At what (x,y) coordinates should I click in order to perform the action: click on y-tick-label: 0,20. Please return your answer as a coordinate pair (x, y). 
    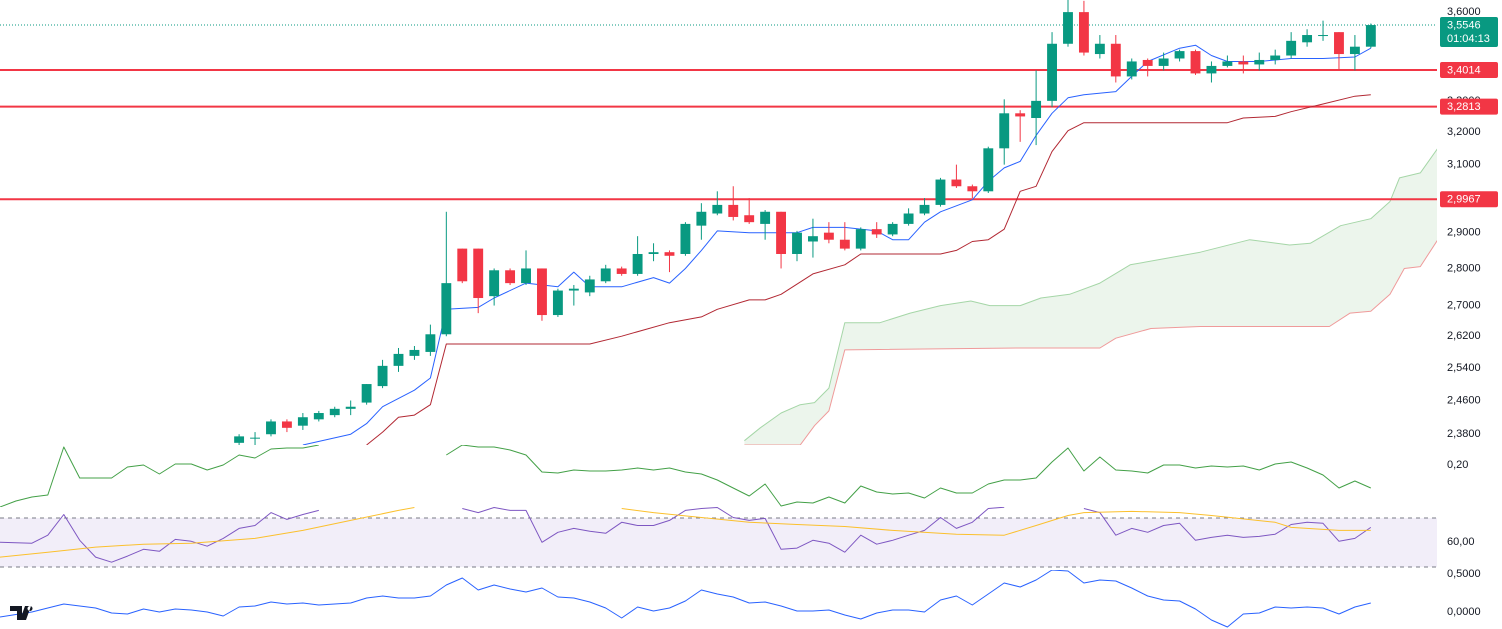
    Looking at the image, I should click on (1457, 465).